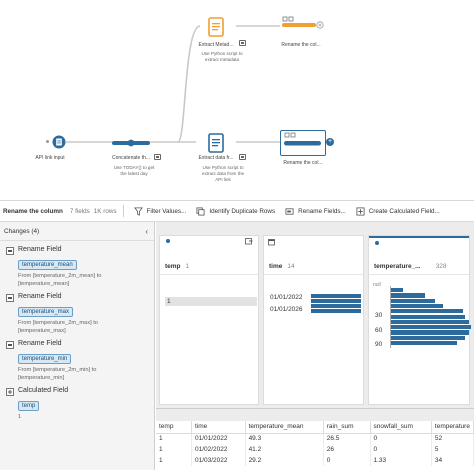  I want to click on extract-data-node, so click(216, 143).